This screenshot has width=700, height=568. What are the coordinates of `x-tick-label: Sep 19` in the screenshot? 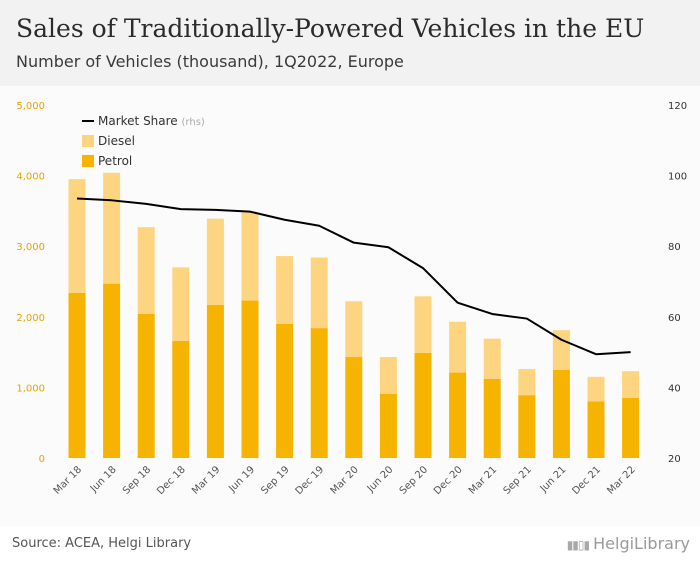 It's located at (275, 480).